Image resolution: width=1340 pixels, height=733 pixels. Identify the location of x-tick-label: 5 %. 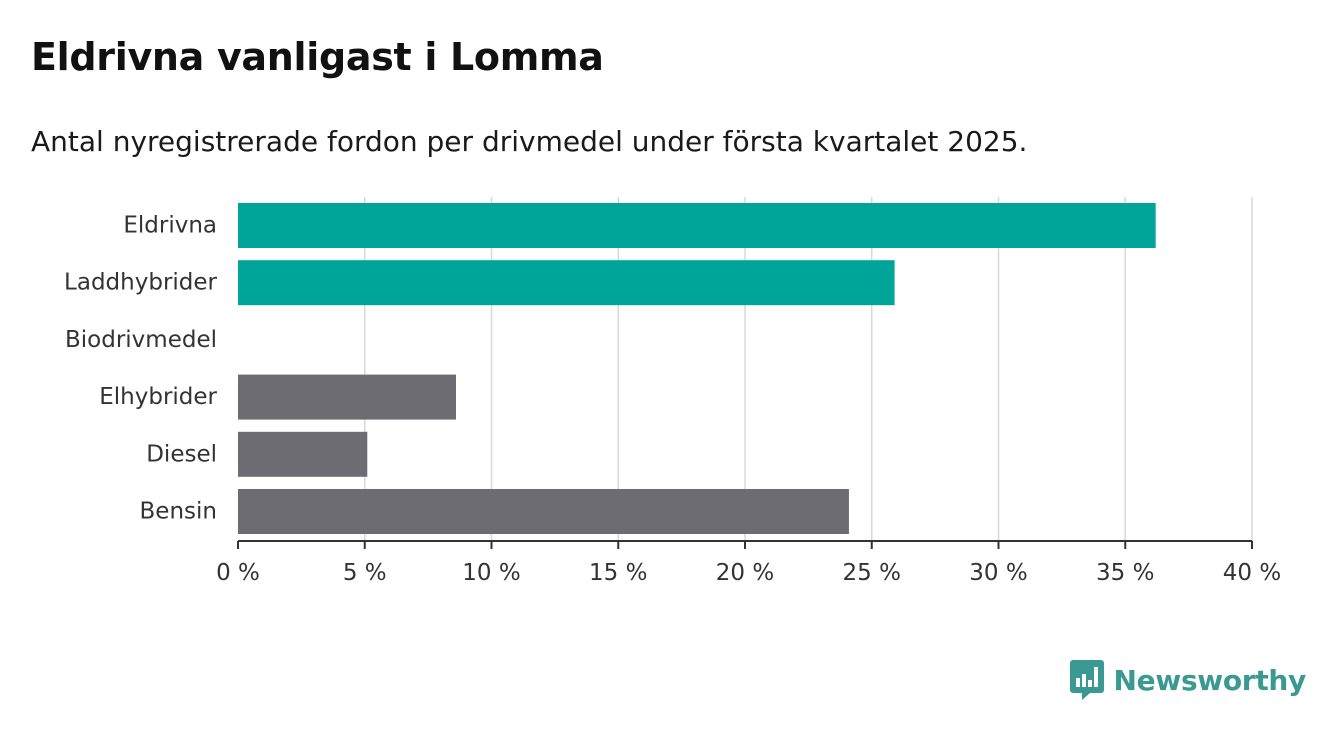
(365, 573).